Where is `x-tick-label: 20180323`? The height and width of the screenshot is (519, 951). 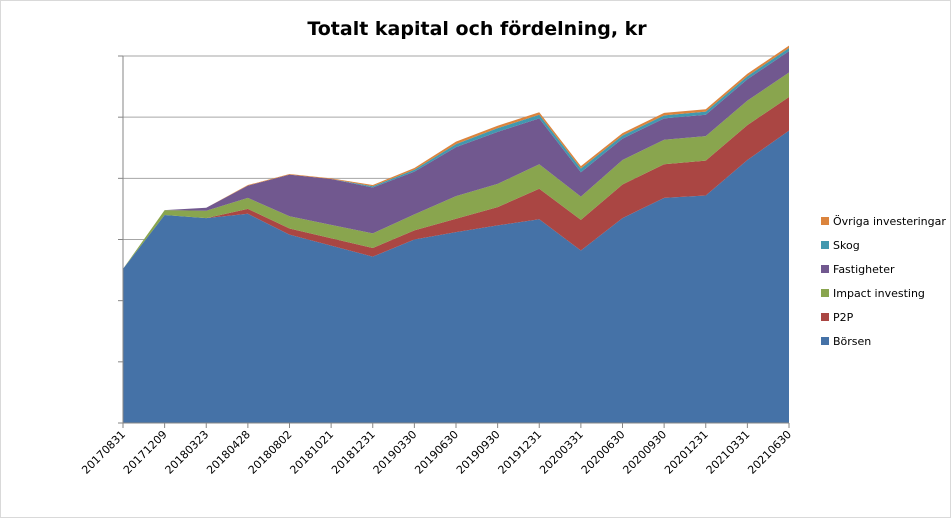 x-tick-label: 20180323 is located at coordinates (187, 452).